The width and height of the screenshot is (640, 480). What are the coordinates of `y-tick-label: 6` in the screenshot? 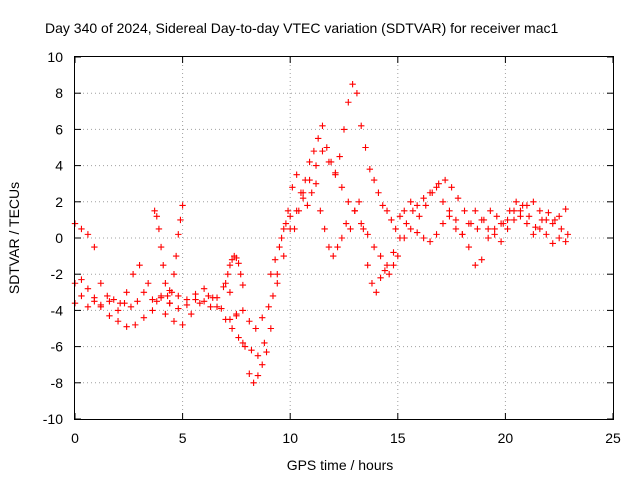 It's located at (59, 129).